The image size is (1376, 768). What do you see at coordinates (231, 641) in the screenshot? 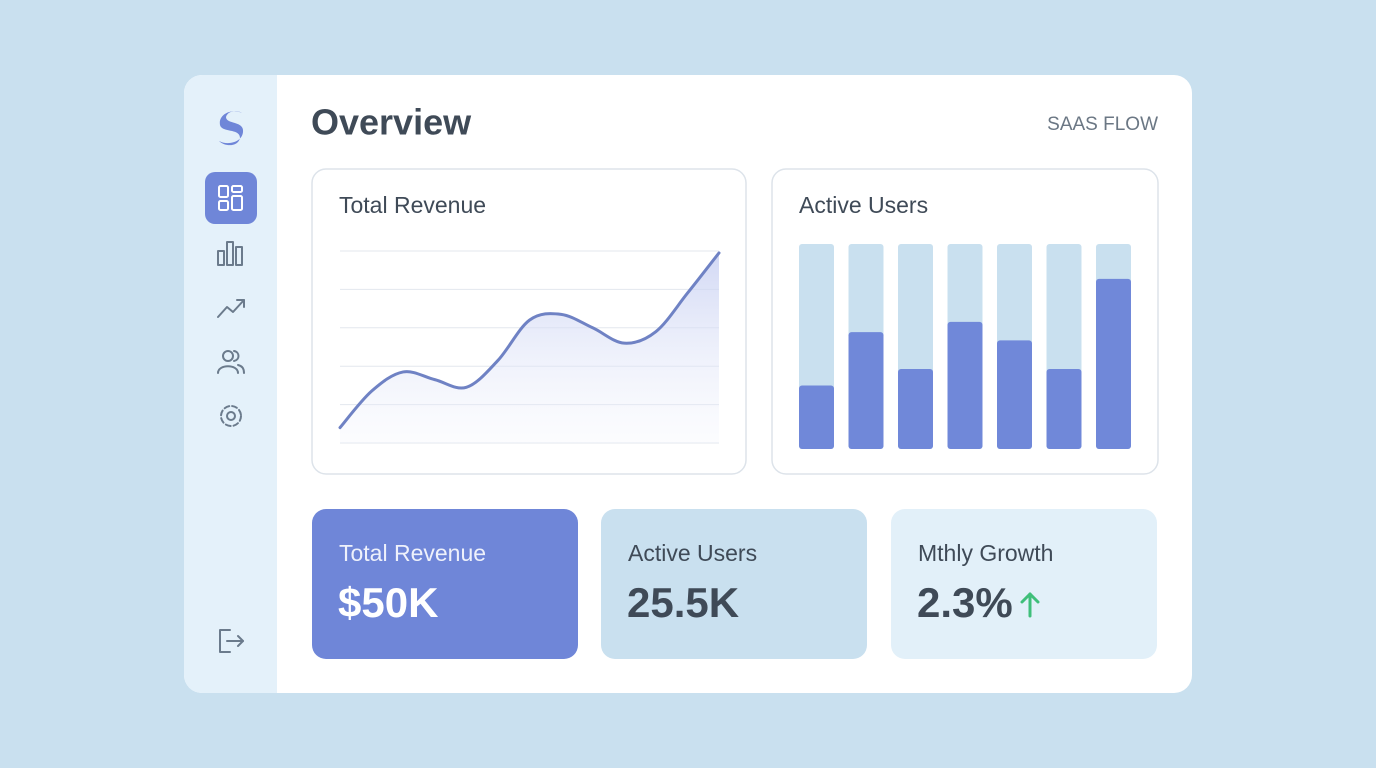
I see `nav-logout` at bounding box center [231, 641].